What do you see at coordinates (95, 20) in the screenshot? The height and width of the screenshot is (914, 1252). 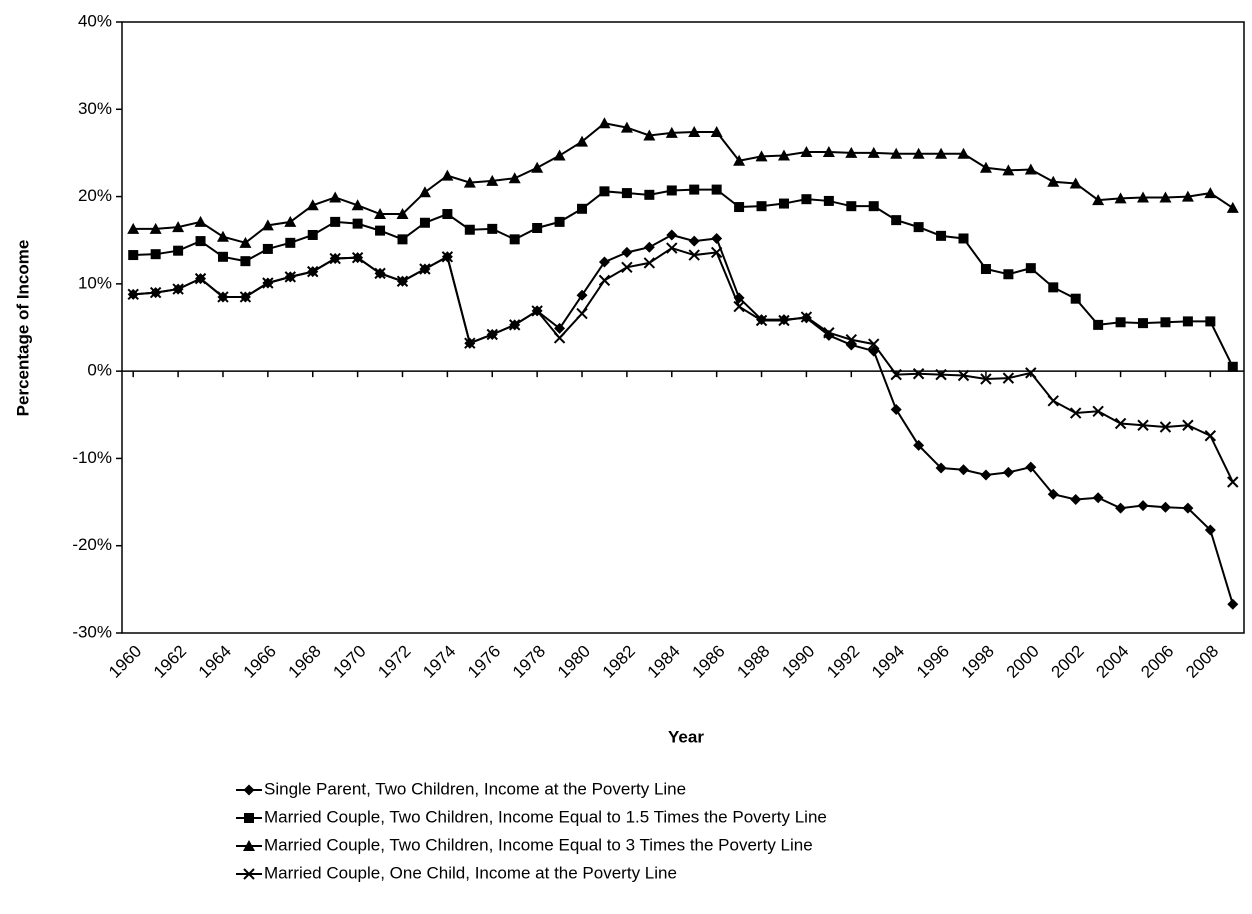 I see `y-tick-label: 40%` at bounding box center [95, 20].